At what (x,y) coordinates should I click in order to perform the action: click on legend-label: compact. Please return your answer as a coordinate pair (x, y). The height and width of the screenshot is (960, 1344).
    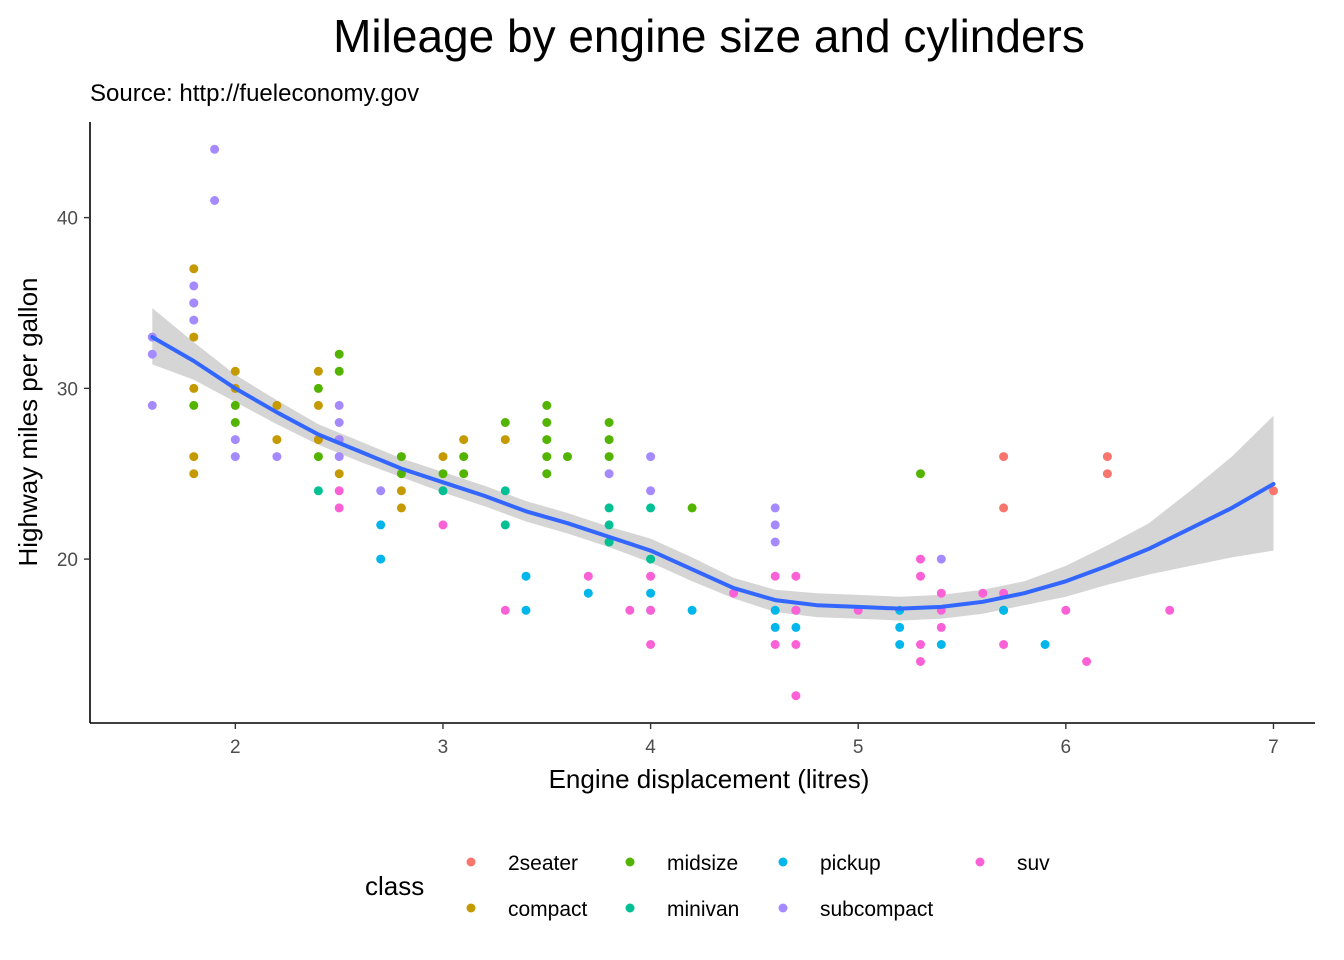
    Looking at the image, I should click on (548, 909).